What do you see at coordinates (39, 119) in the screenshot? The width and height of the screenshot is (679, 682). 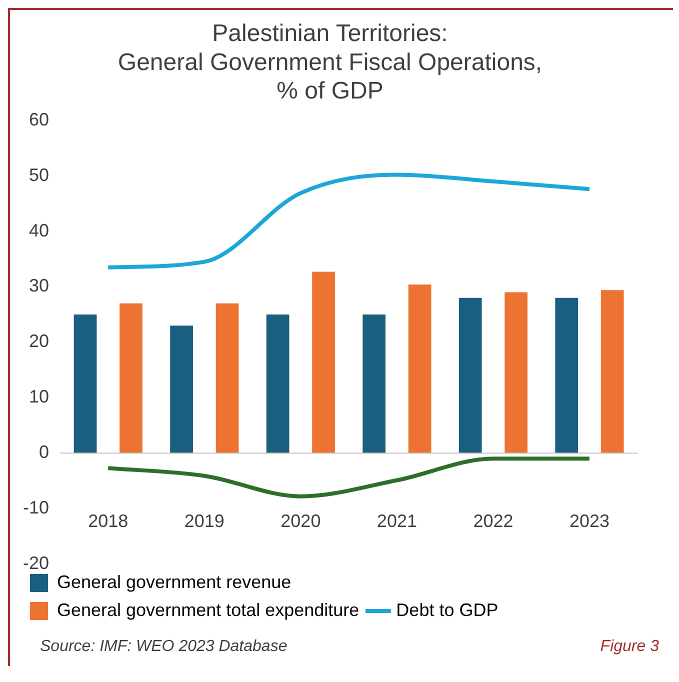 I see `y-tick-label: 60` at bounding box center [39, 119].